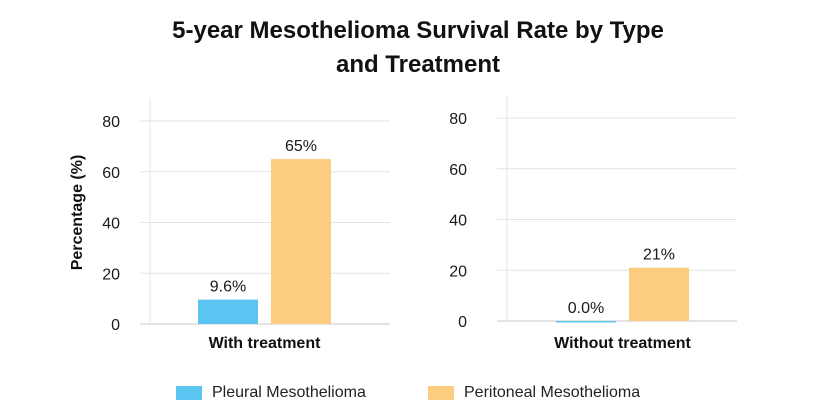 Image resolution: width=816 pixels, height=411 pixels. I want to click on with-treatment-bar-pleural, so click(228, 311).